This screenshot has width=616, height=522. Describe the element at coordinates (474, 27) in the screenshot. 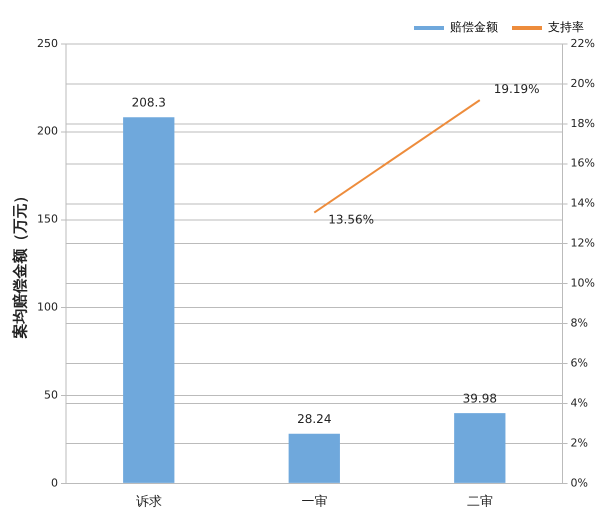

I see `legend-label: 赔偿金额` at that location.